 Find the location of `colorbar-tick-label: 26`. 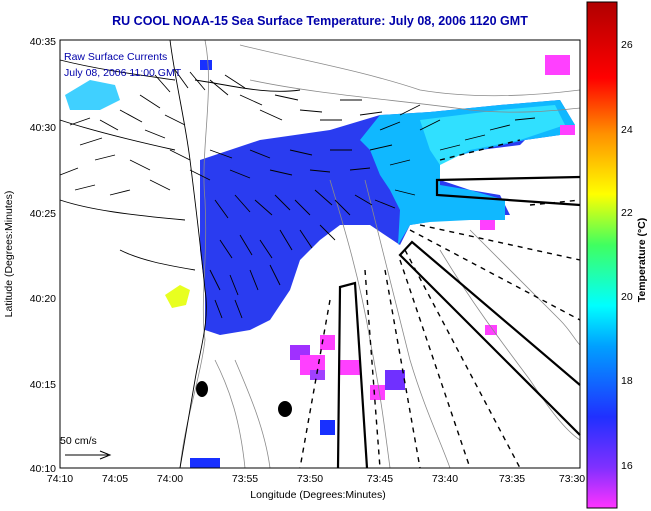

colorbar-tick-label: 26 is located at coordinates (627, 45).